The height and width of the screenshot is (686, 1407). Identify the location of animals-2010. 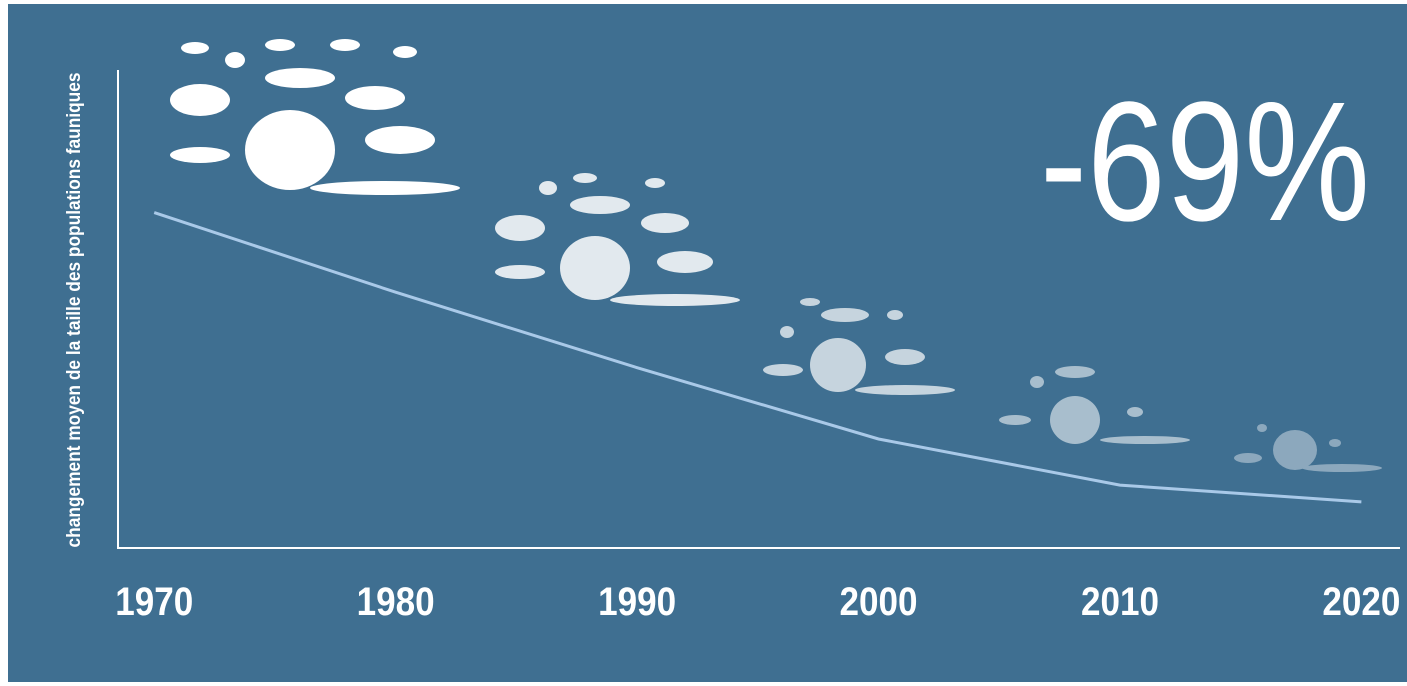
(1094, 405).